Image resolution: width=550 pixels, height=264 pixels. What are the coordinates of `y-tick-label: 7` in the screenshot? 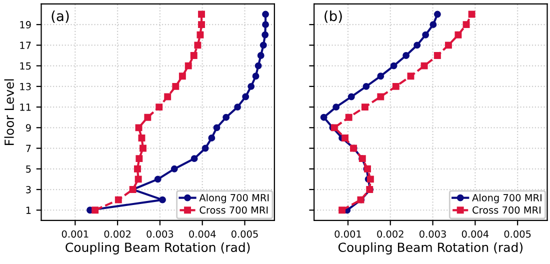 It's located at (28, 148).